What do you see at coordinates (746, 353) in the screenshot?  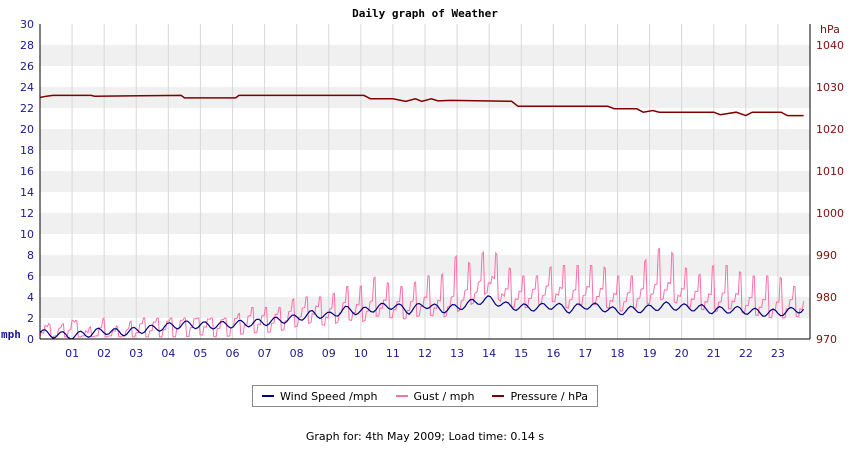 I see `x-tick-label: 22` at bounding box center [746, 353].